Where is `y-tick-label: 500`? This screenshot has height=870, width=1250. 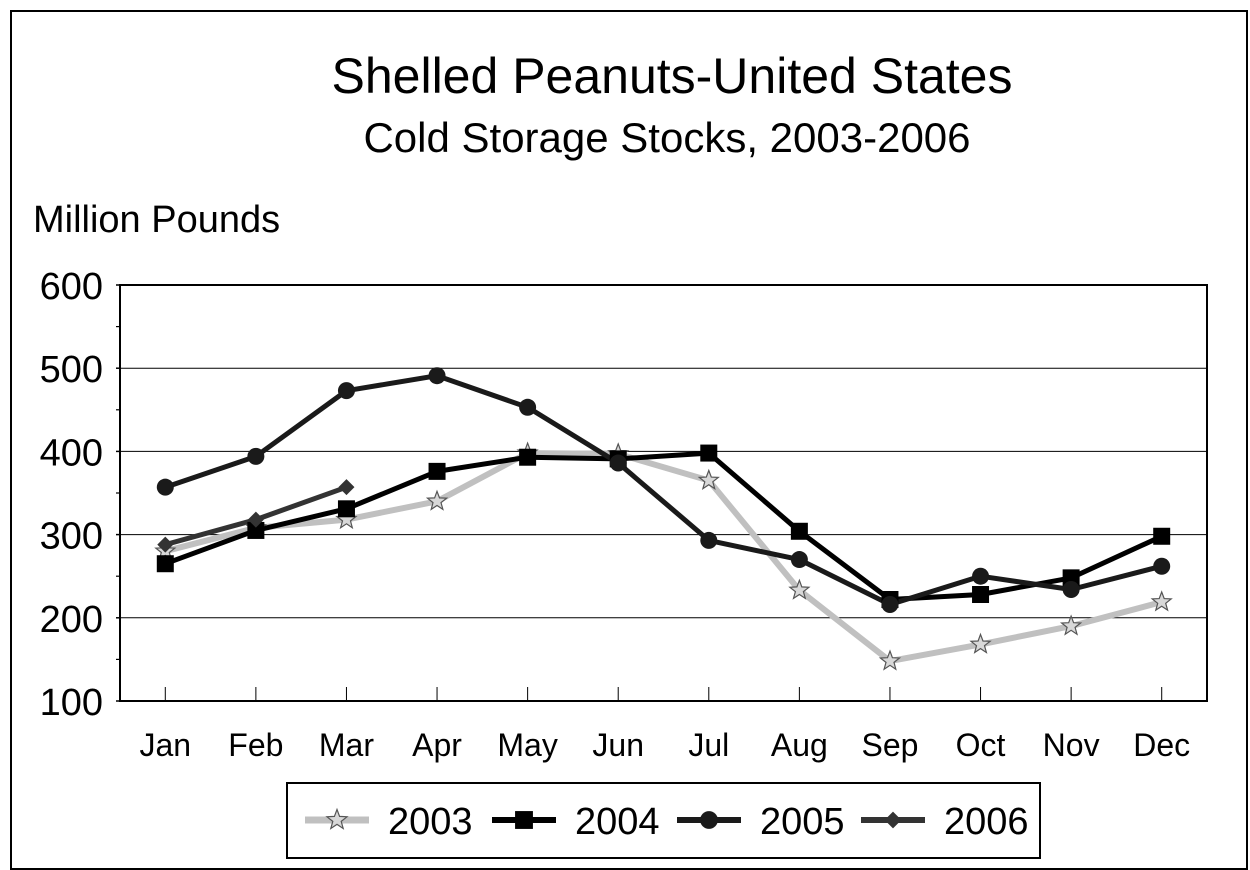 y-tick-label: 500 is located at coordinates (71, 370).